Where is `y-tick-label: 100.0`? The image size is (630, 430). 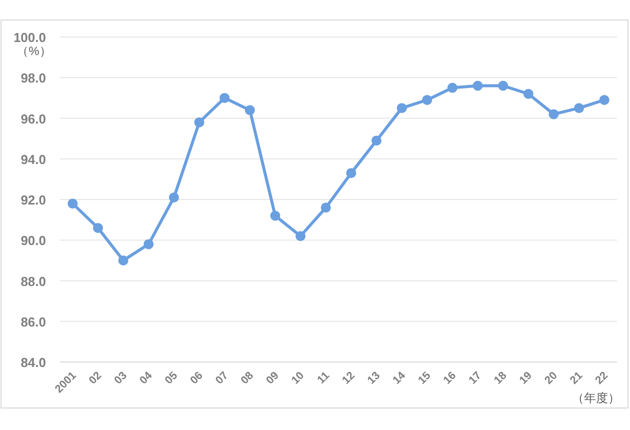
y-tick-label: 100.0 is located at coordinates (29, 37).